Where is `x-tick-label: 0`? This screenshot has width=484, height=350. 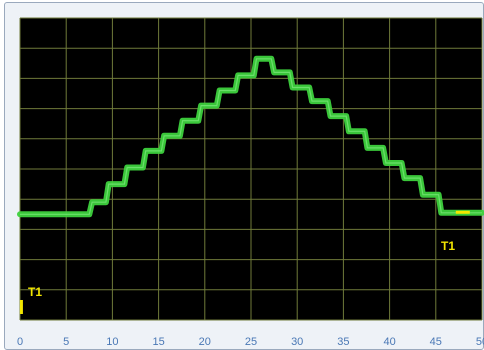
x-tick-label: 0 is located at coordinates (20, 342).